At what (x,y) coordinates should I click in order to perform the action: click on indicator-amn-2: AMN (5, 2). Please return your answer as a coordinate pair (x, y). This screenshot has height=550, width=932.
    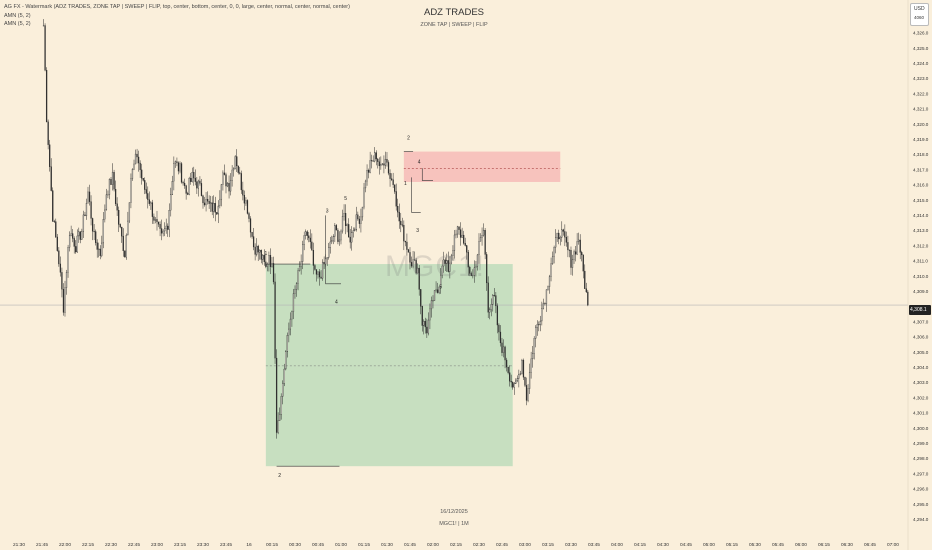
    Looking at the image, I should click on (17, 24).